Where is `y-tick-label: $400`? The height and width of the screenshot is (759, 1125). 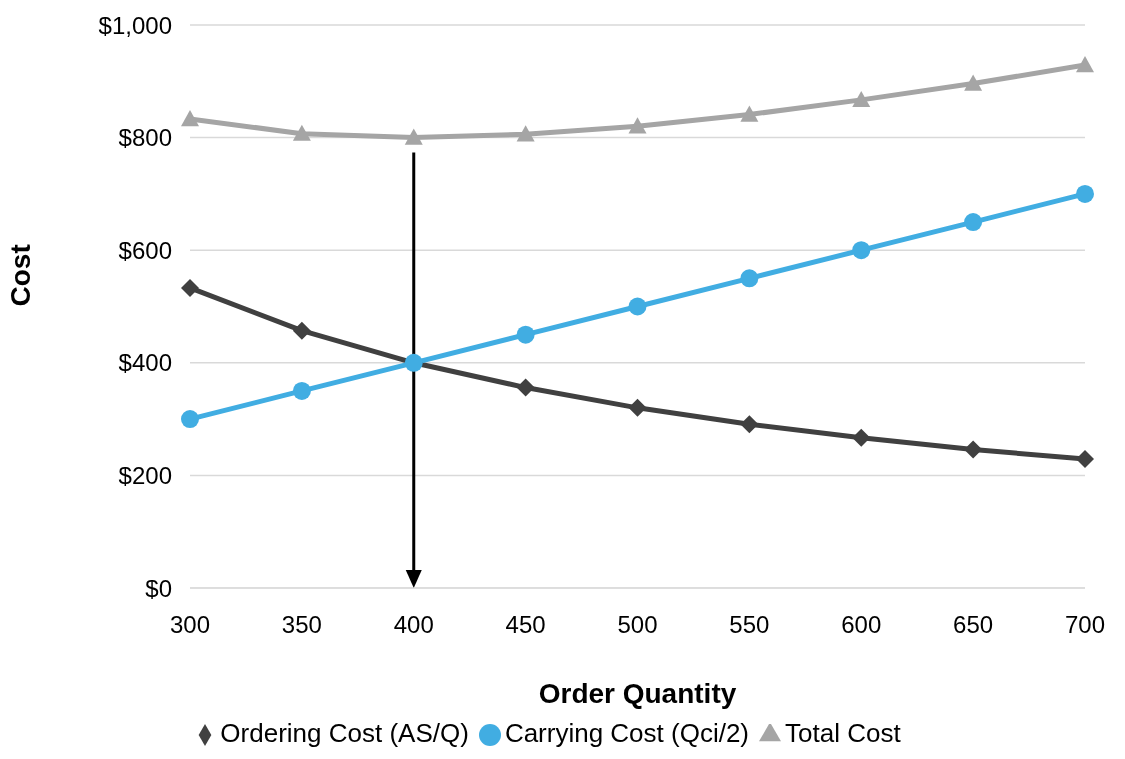
y-tick-label: $400 is located at coordinates (145, 363).